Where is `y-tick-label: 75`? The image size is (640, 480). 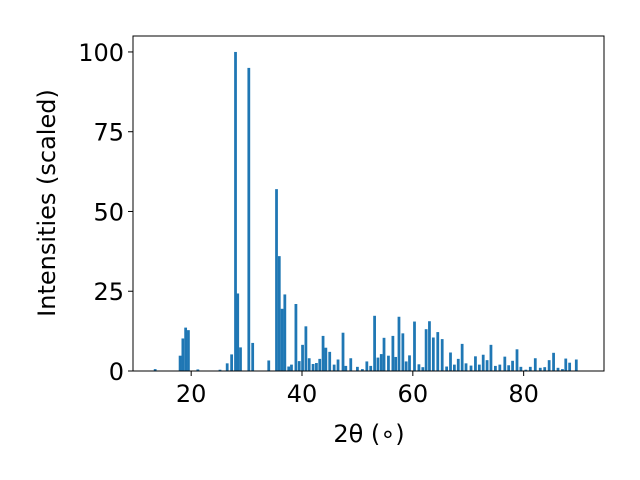
y-tick-label: 75 is located at coordinates (108, 133).